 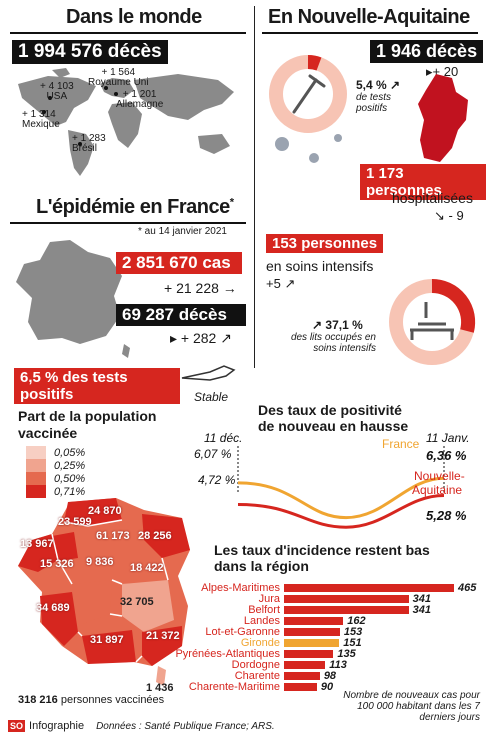 What do you see at coordinates (200, 288) in the screenshot?
I see `france-cases-change: + 21 228 →` at bounding box center [200, 288].